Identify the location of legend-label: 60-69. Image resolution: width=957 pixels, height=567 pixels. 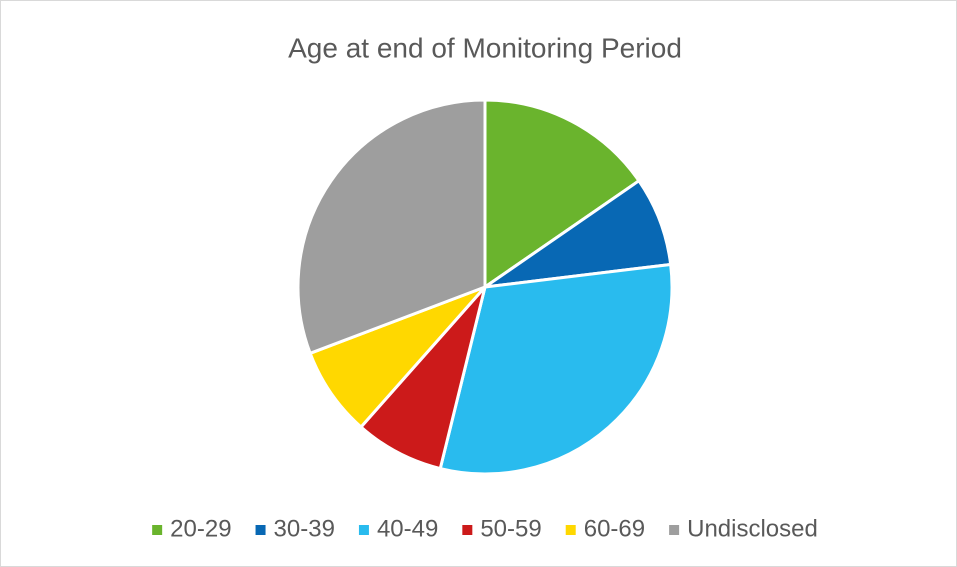
(614, 528).